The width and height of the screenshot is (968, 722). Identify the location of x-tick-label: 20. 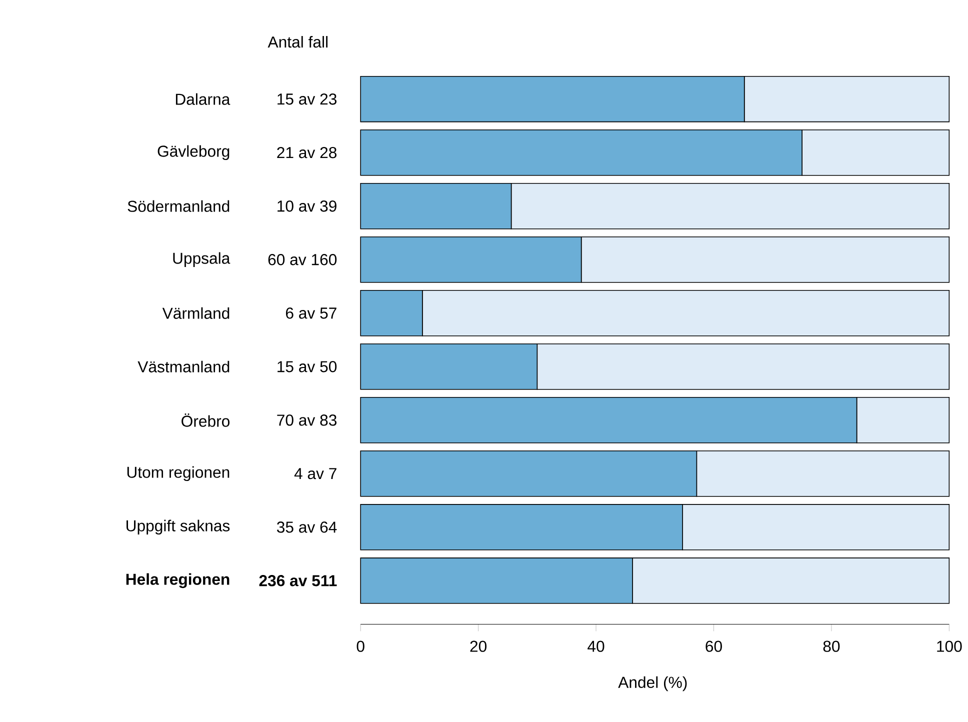
(478, 646).